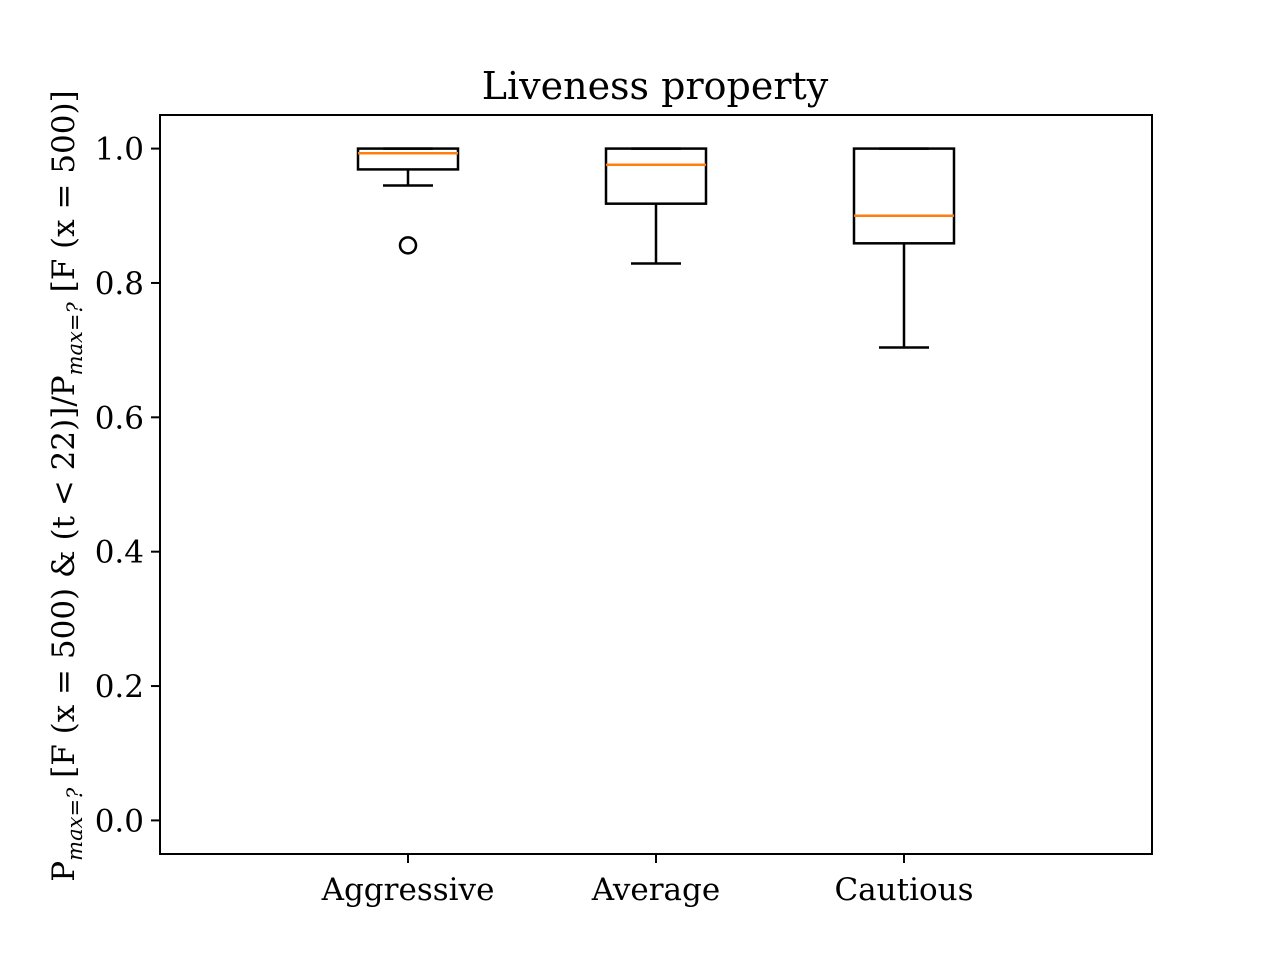  Describe the element at coordinates (119, 687) in the screenshot. I see `y-tick-label: 0.2` at that location.